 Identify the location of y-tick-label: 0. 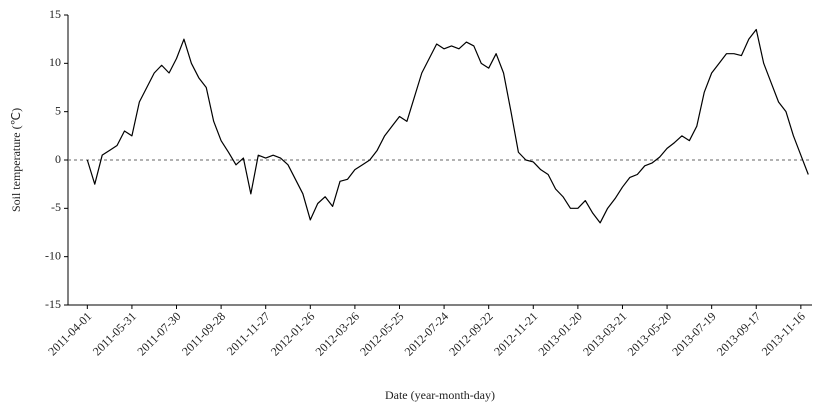
(58, 159).